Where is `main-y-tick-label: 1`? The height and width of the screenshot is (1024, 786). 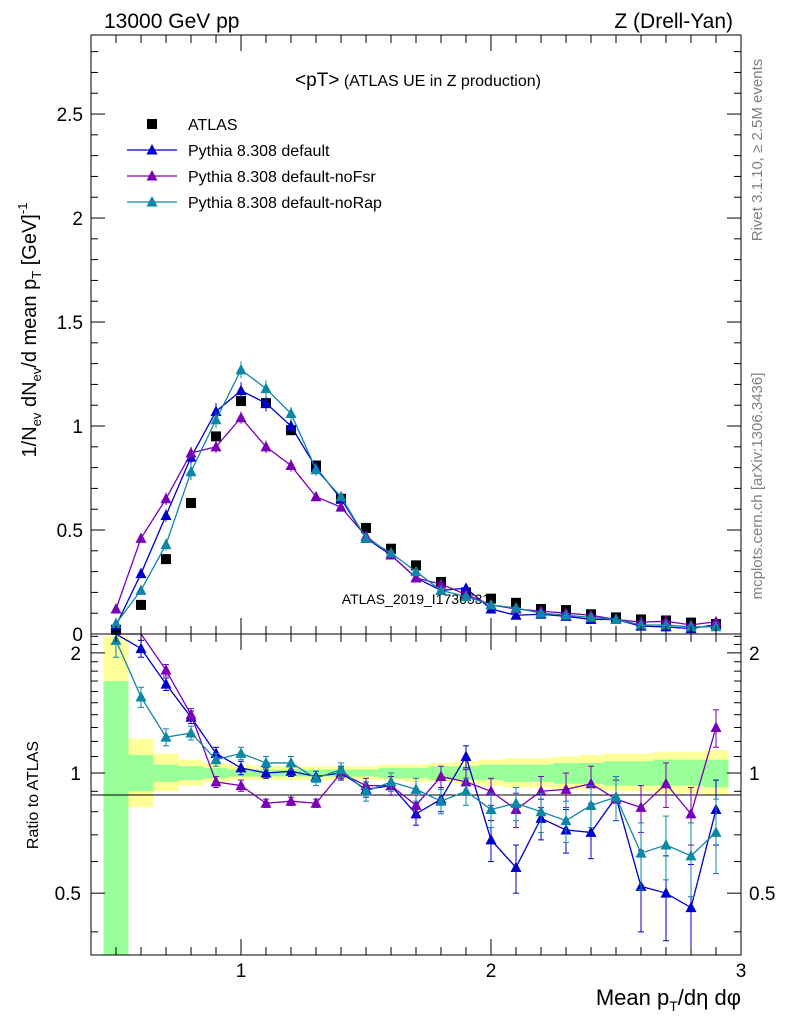
main-y-tick-label: 1 is located at coordinates (77, 427).